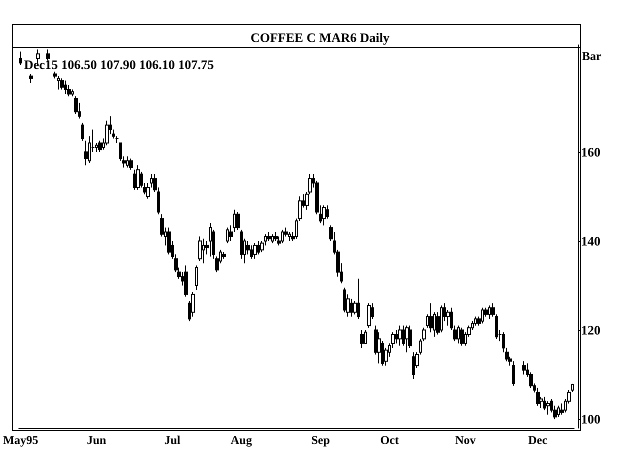  What do you see at coordinates (96, 440) in the screenshot?
I see `x-tick-label: Jun` at bounding box center [96, 440].